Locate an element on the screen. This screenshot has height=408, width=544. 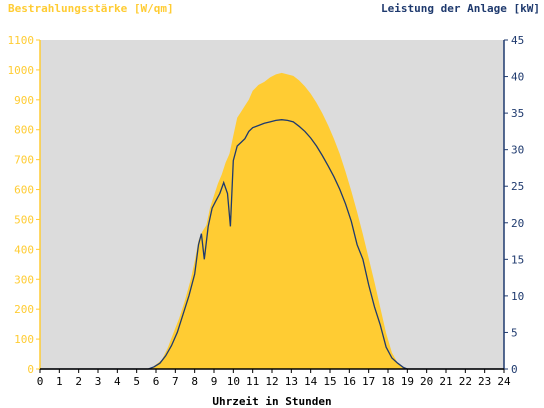
left-tick-label: 500 is located at coordinates (24, 219).